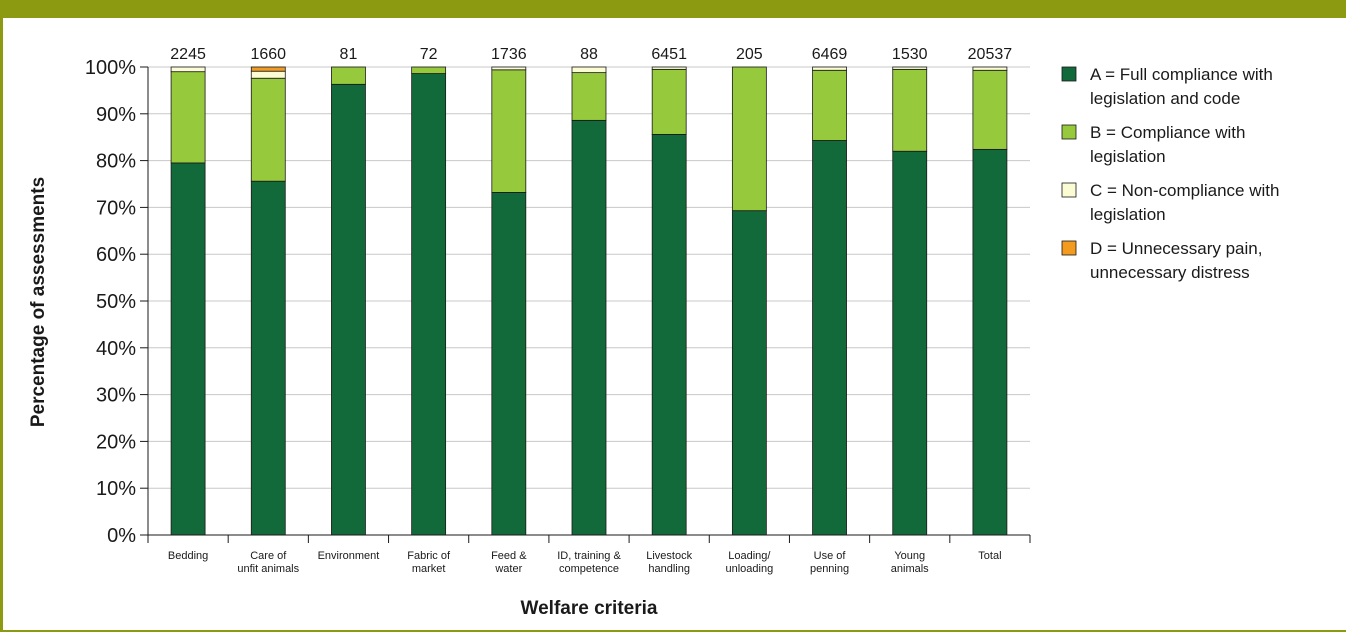  I want to click on y-tick-label: 90%, so click(116, 115).